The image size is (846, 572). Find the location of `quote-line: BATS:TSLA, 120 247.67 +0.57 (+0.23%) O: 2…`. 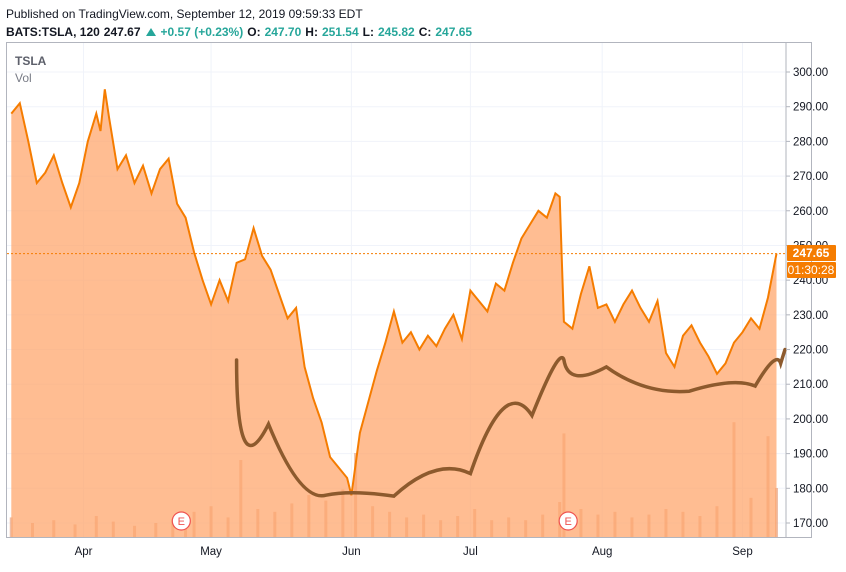

quote-line: BATS:TSLA, 120 247.67 +0.57 (+0.23%) O: 2… is located at coordinates (239, 32).